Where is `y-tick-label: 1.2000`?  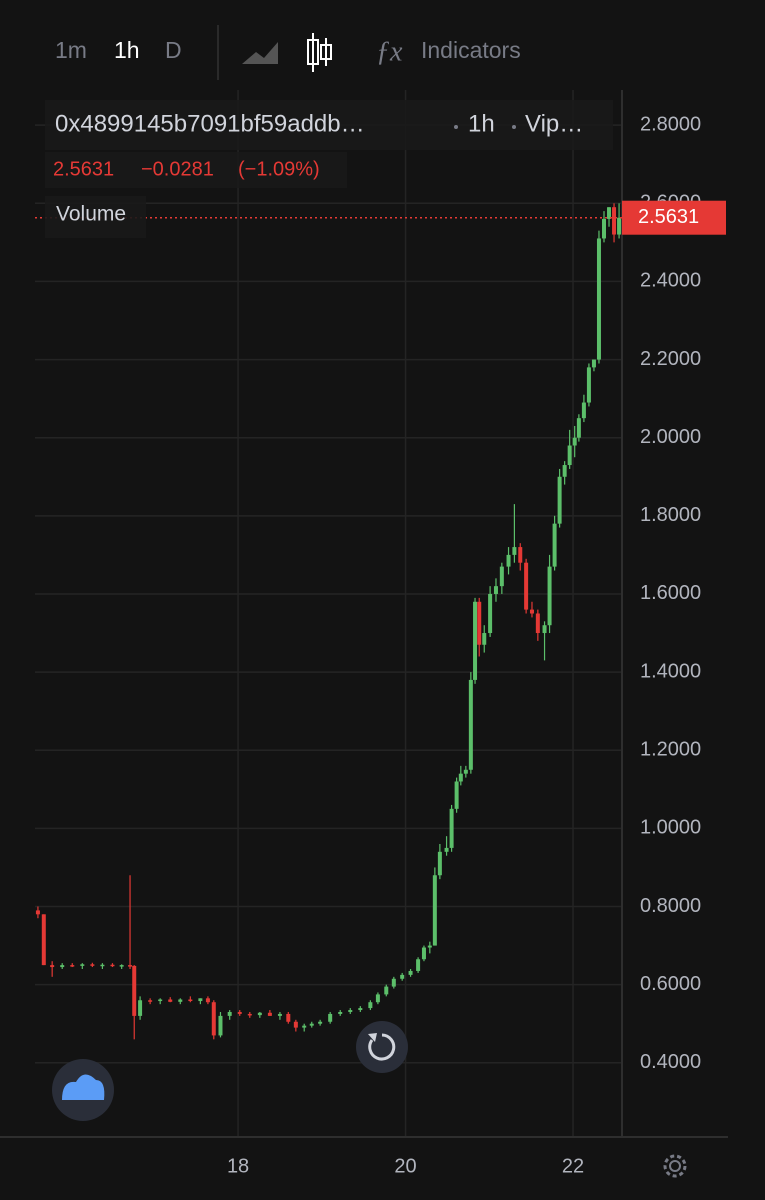
y-tick-label: 1.2000 is located at coordinates (670, 750).